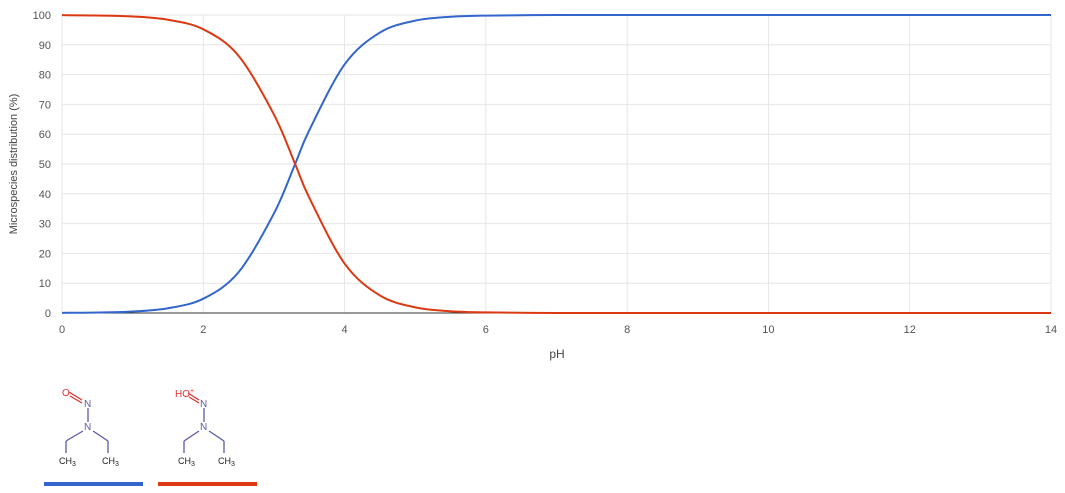  What do you see at coordinates (66, 393) in the screenshot?
I see `atom-oxygen: O` at bounding box center [66, 393].